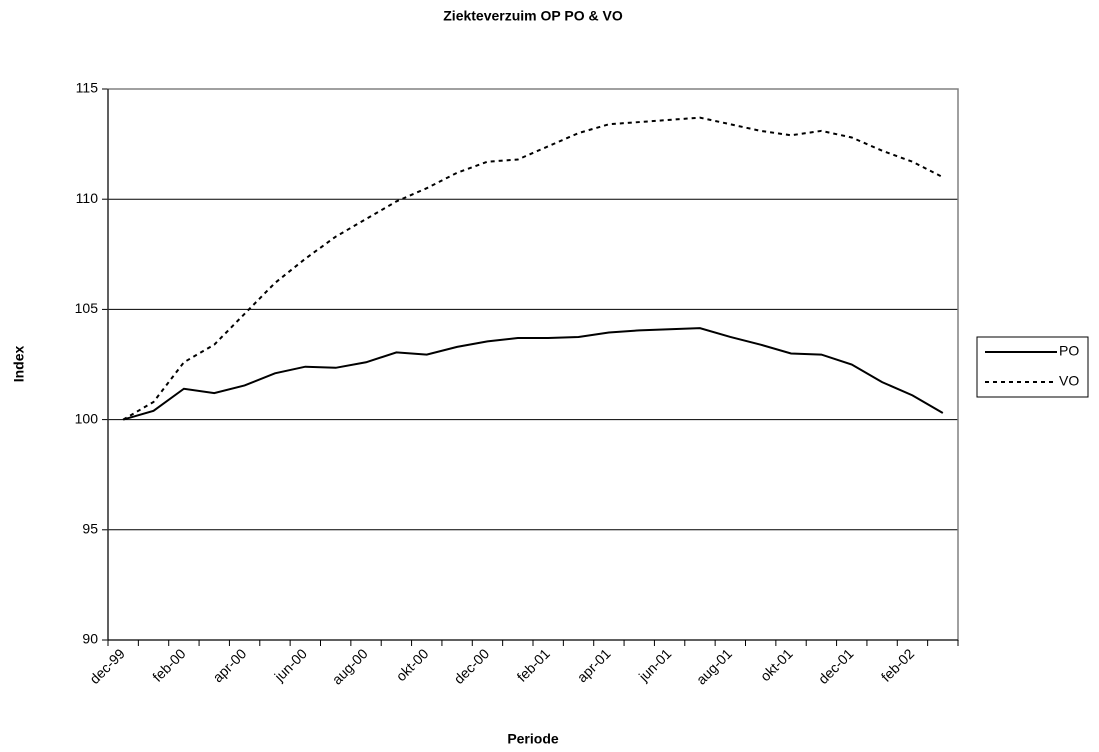 This screenshot has height=752, width=1099. I want to click on x-tick-label: feb-01, so click(534, 665).